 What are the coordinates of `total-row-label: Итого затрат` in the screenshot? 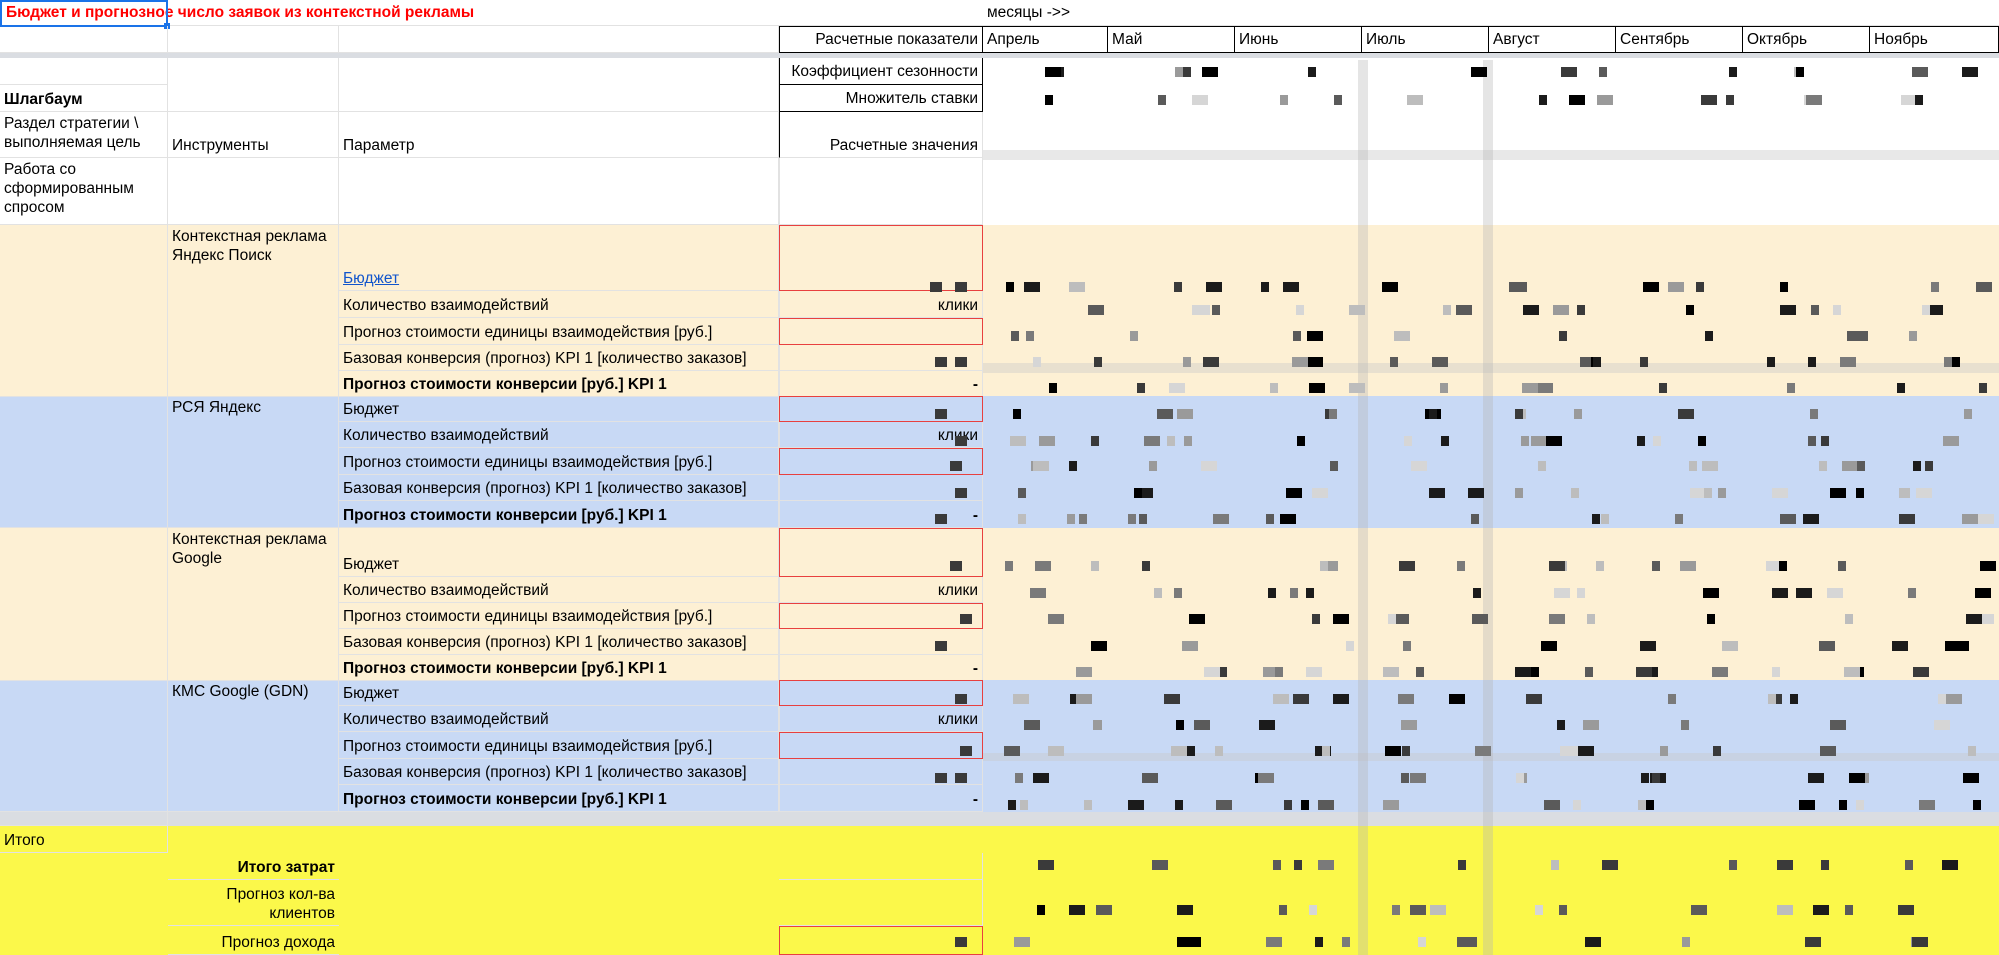 It's located at (253, 866).